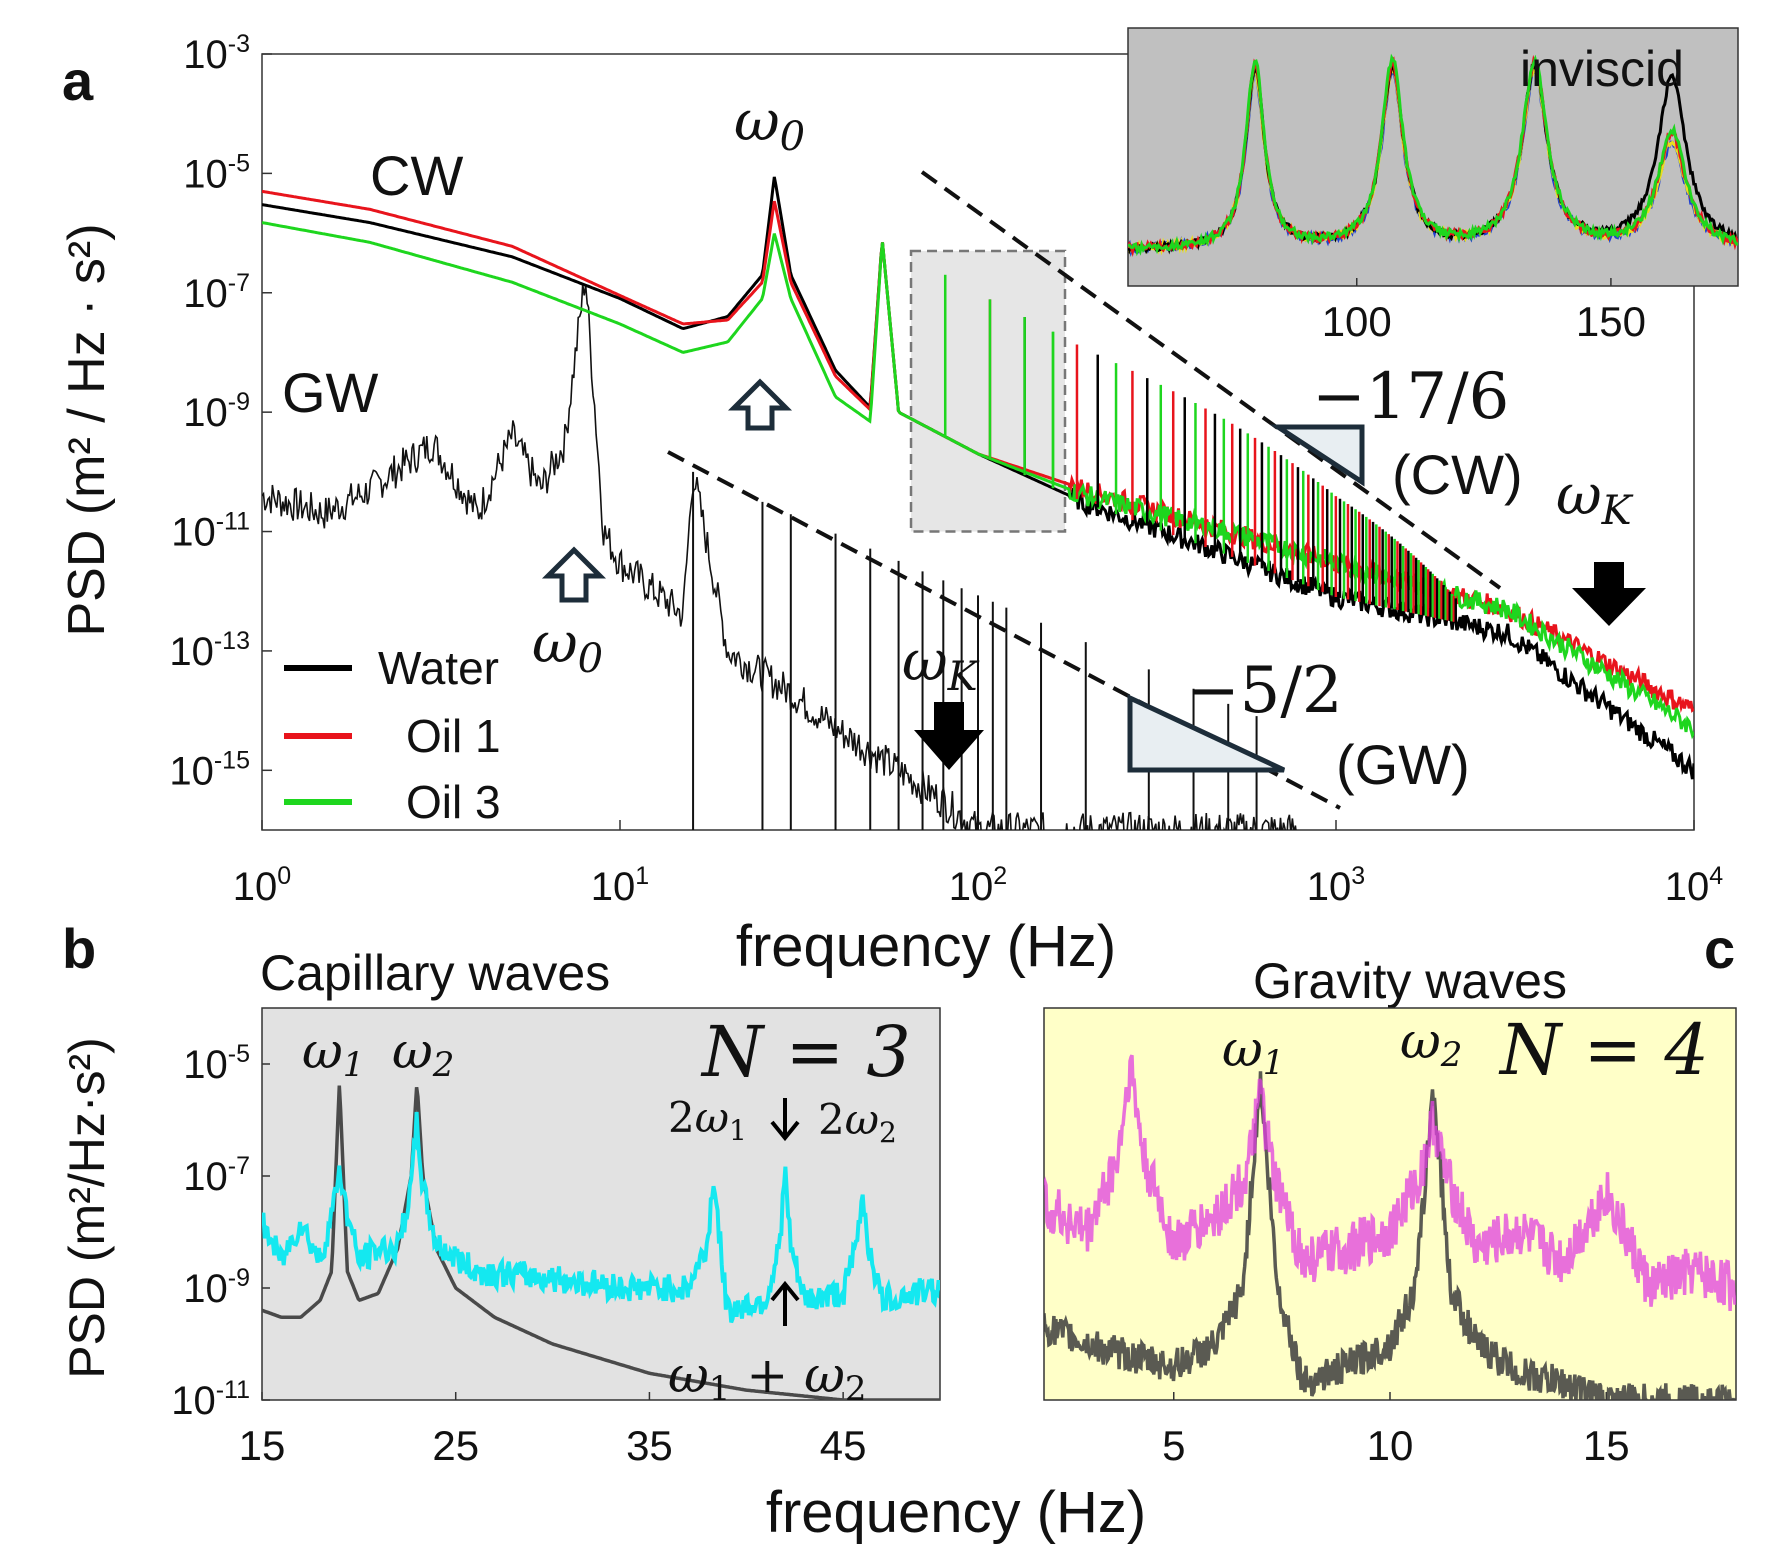 This screenshot has height=1546, width=1770. I want to click on panel-b-series, so click(601, 1242).